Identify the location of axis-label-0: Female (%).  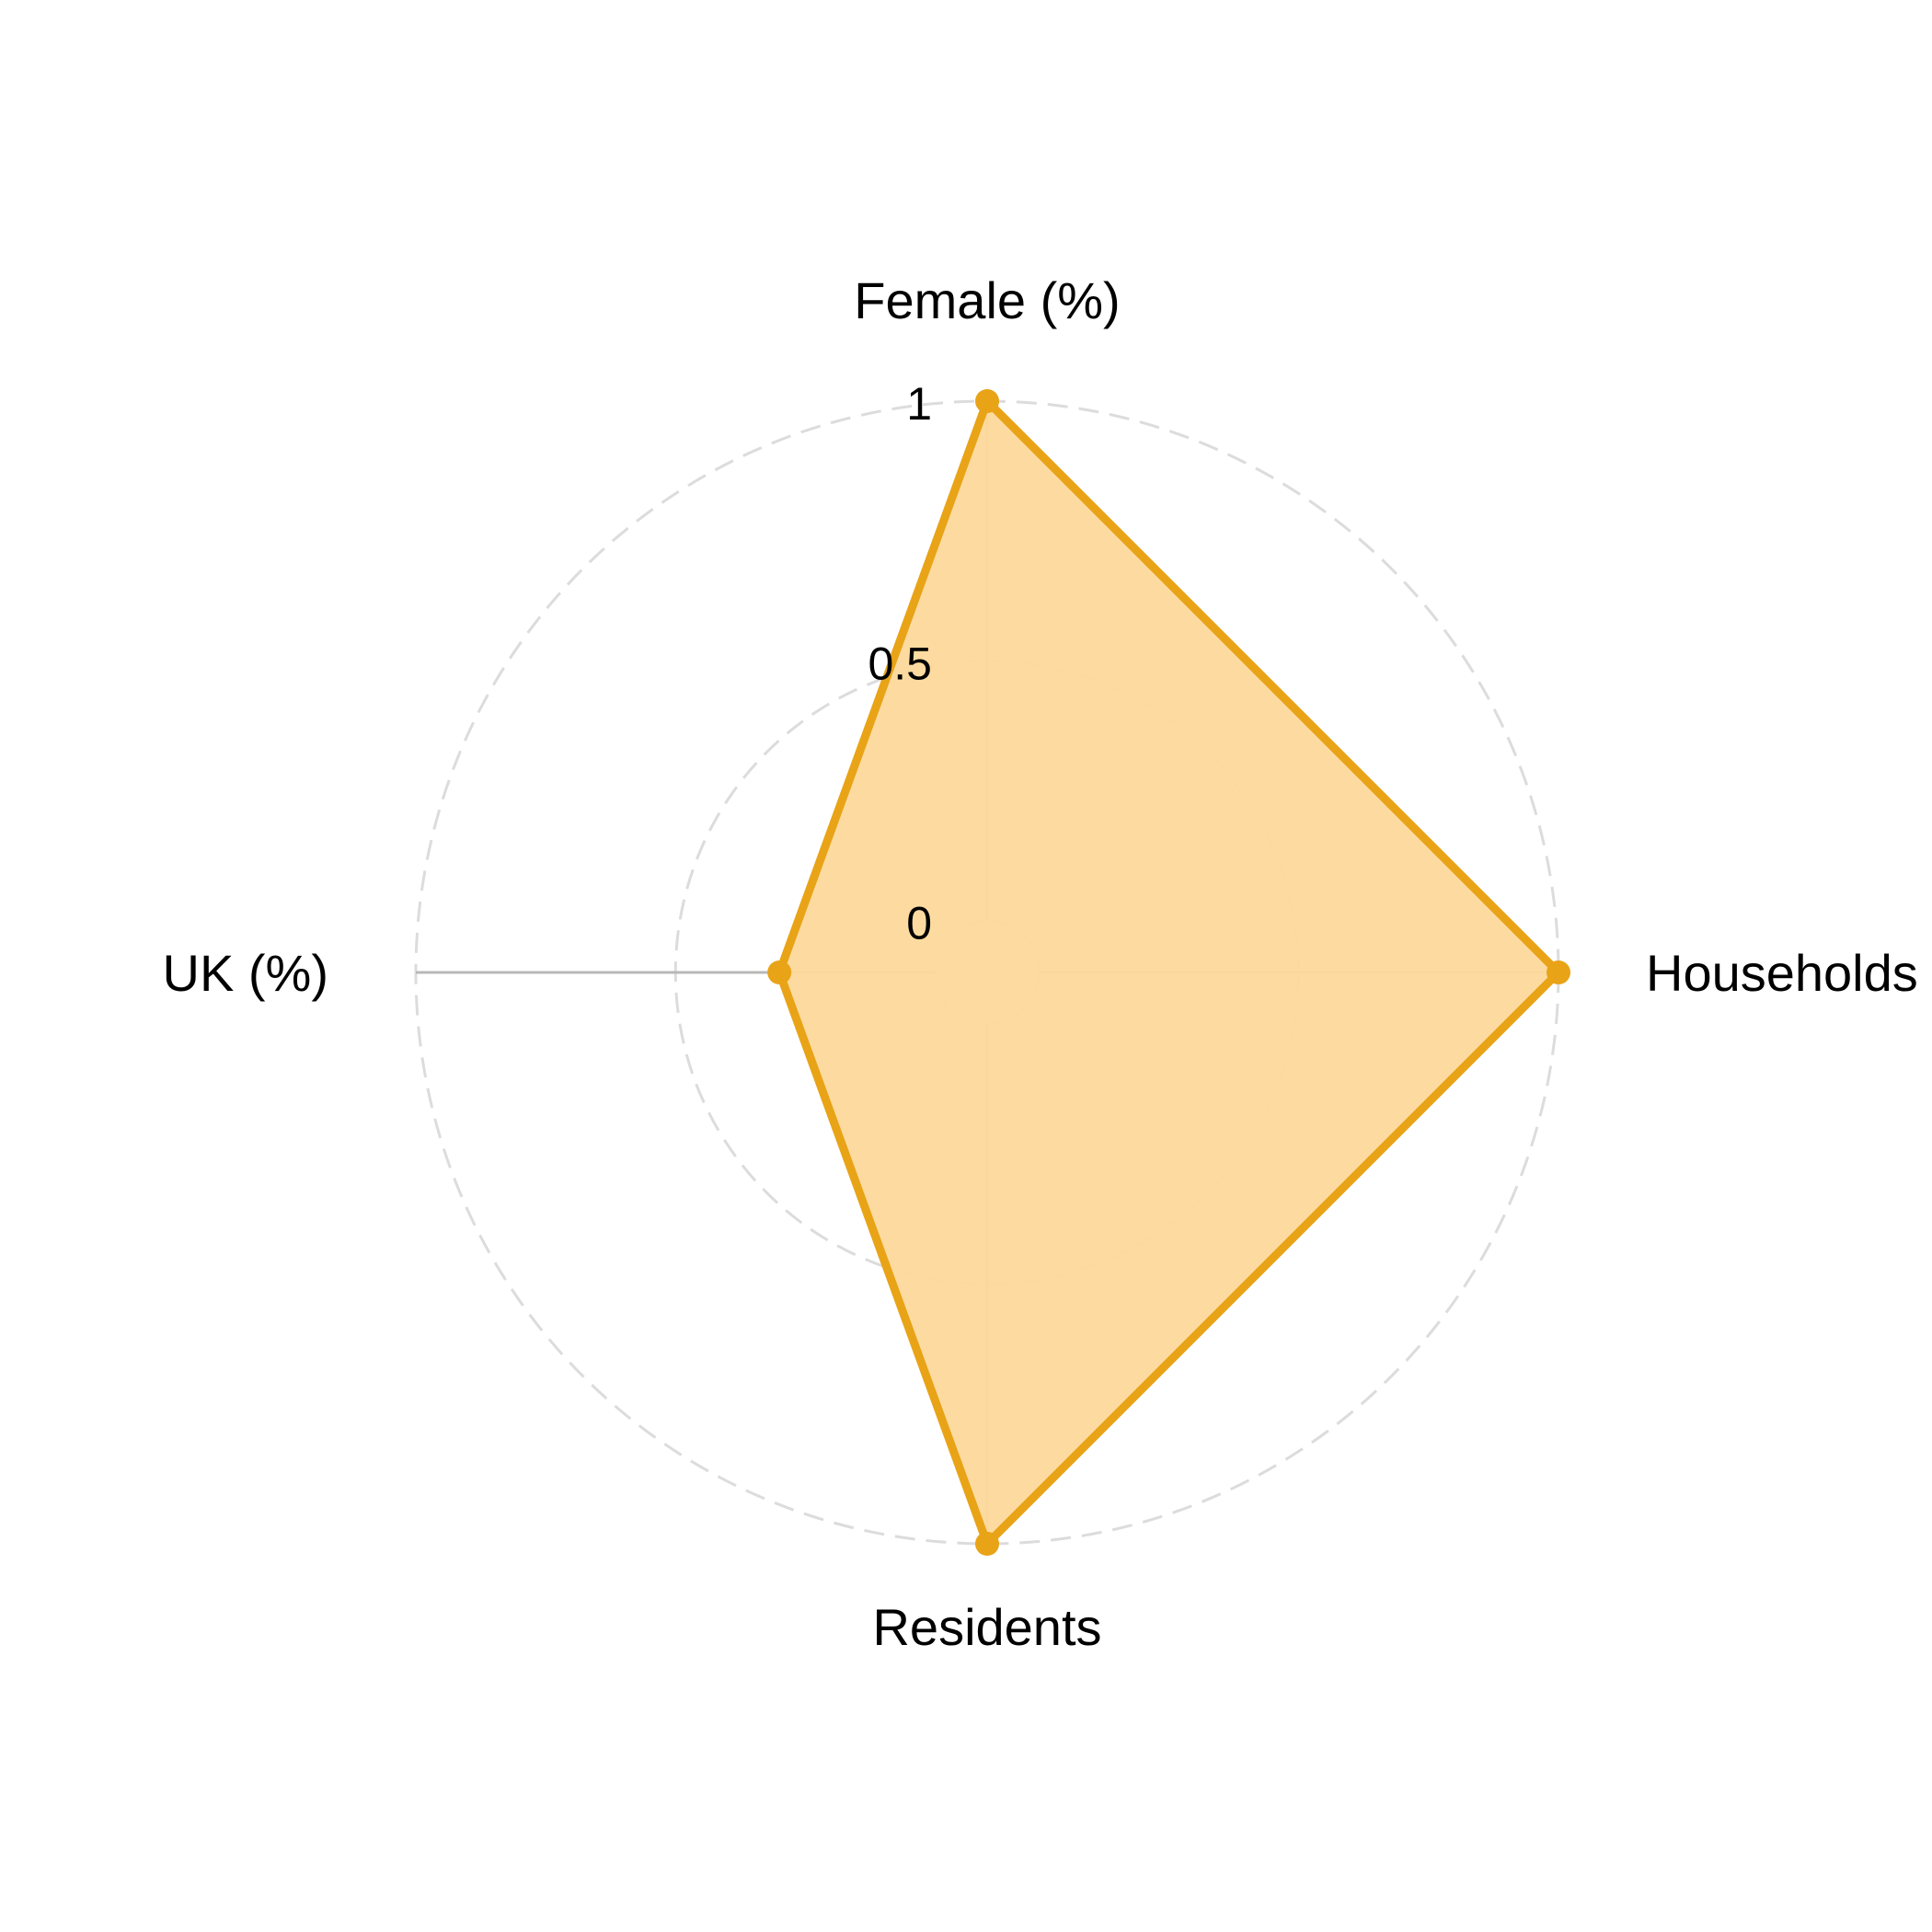
(987, 300).